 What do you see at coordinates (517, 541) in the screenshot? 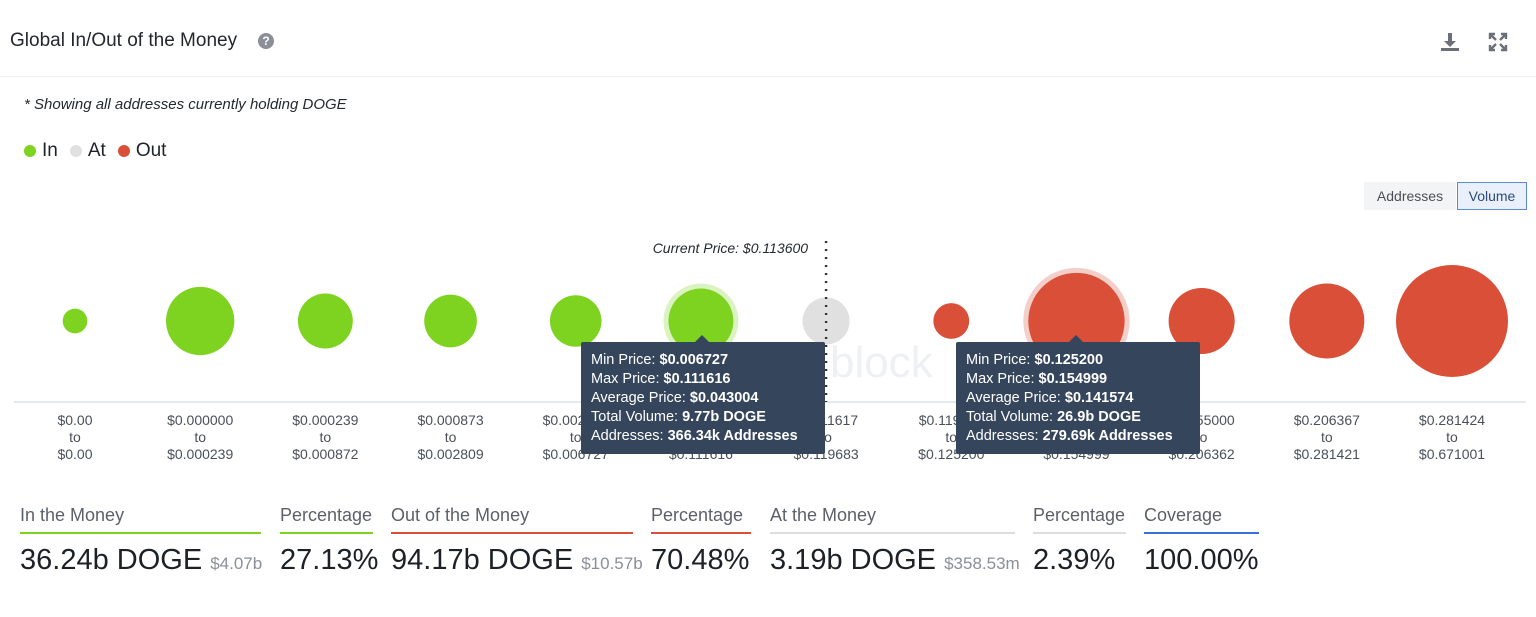
I see `stat-out-of-the-money: Out of the Money 94.17b DOGE $10.57b` at bounding box center [517, 541].